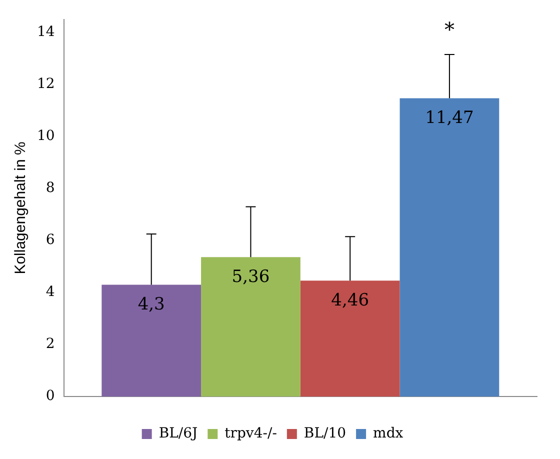  Describe the element at coordinates (388, 434) in the screenshot. I see `legend-label: mdx` at that location.